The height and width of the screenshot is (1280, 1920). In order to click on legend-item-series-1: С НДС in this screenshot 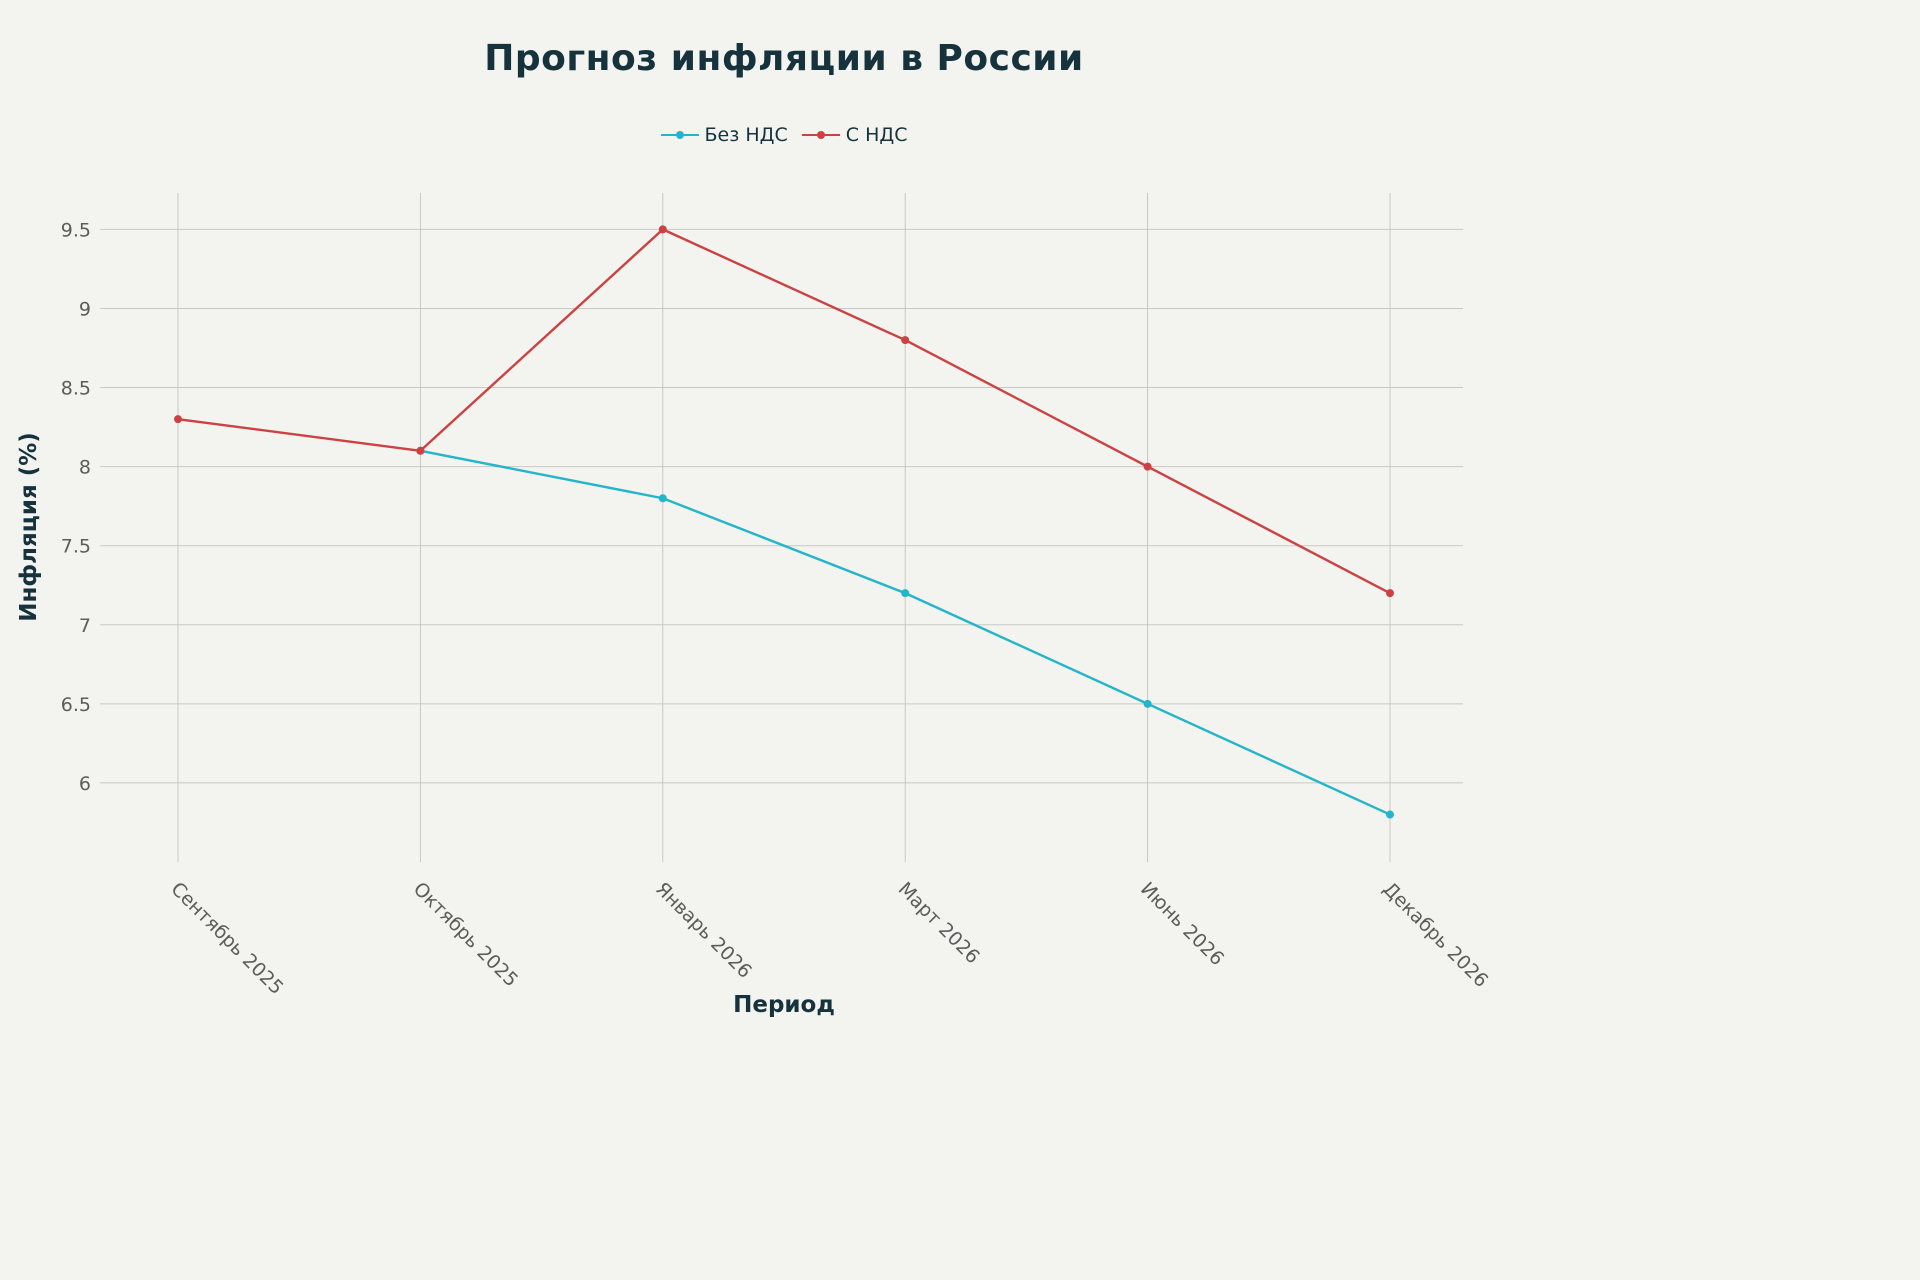, I will do `click(854, 135)`.